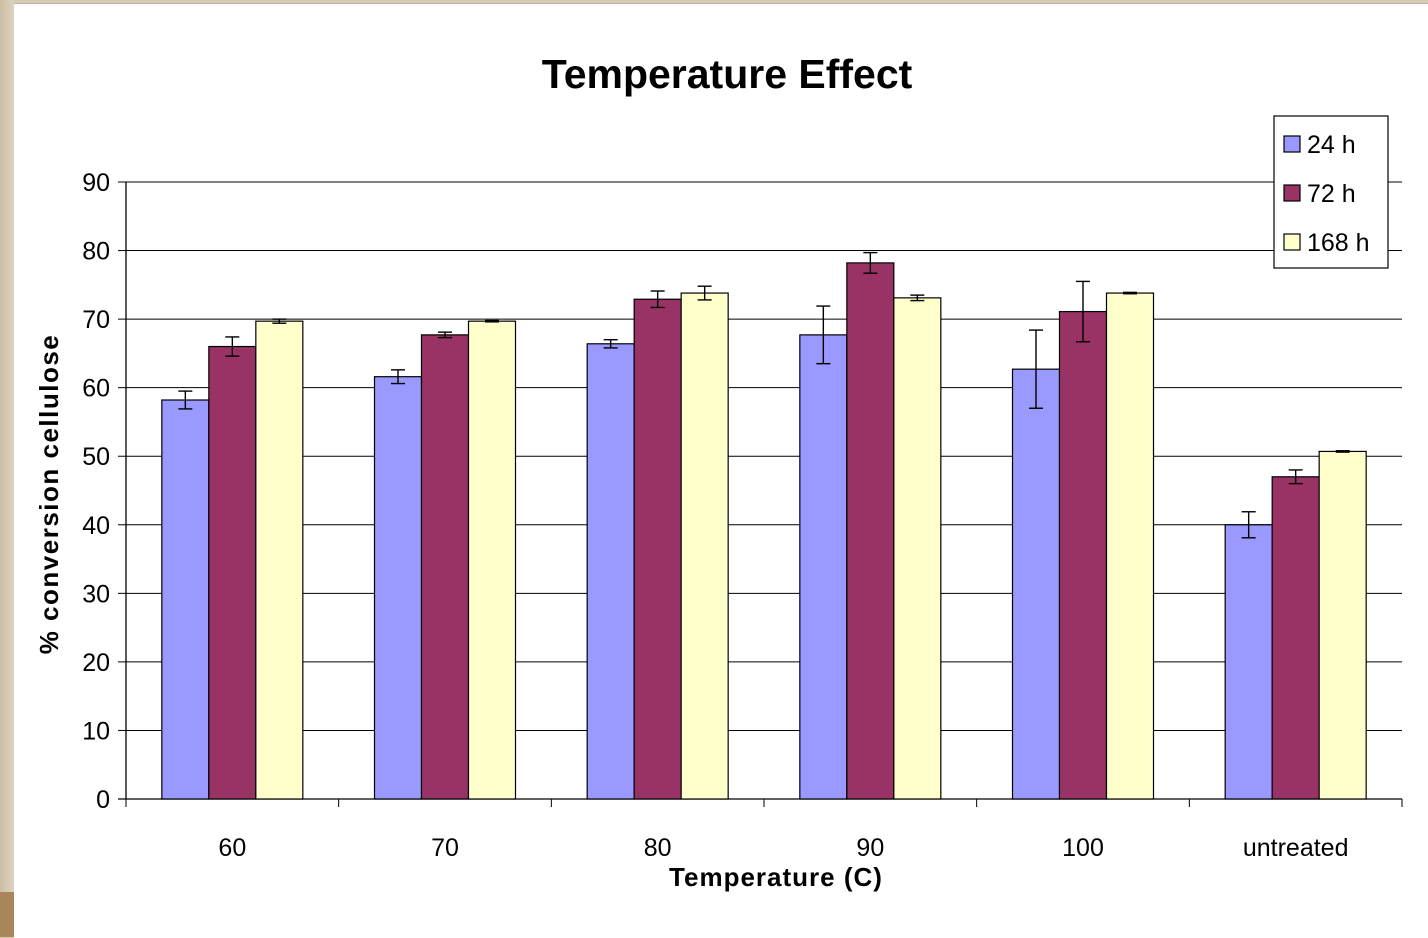  I want to click on x-tick-label: 70, so click(445, 848).